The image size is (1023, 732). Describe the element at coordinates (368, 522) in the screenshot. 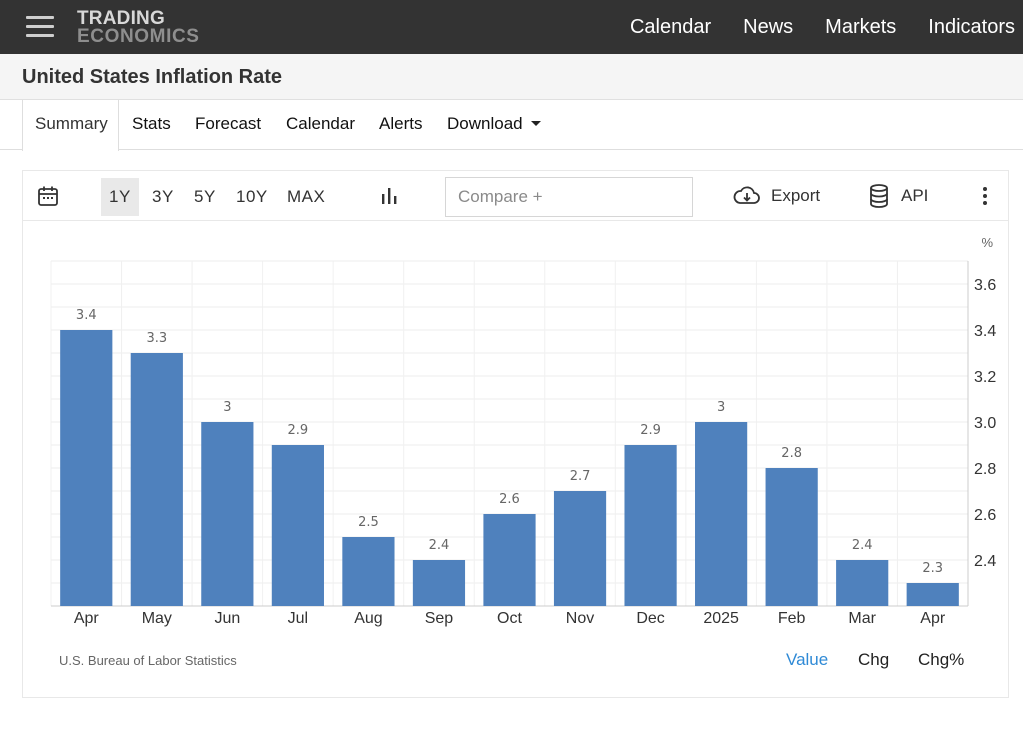

I see `data-label: 2.5` at that location.